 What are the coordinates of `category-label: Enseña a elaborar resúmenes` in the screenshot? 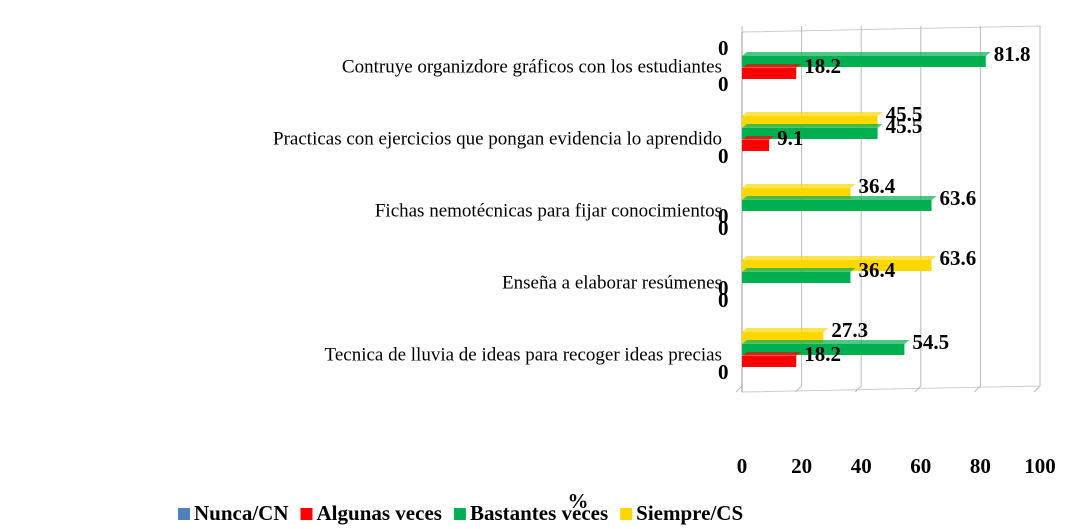 It's located at (612, 282).